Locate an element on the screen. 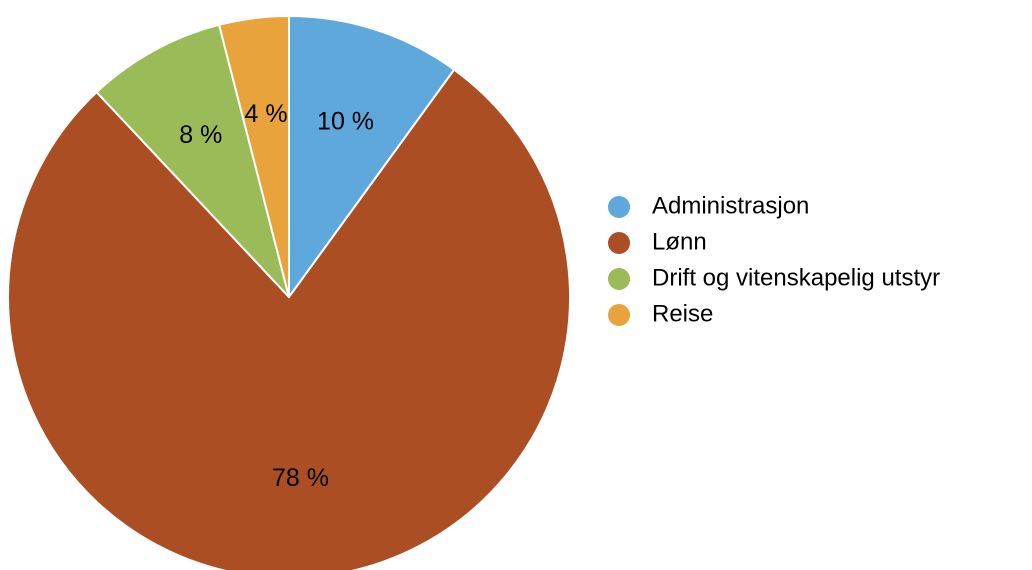  data-label: 78 % is located at coordinates (300, 478).